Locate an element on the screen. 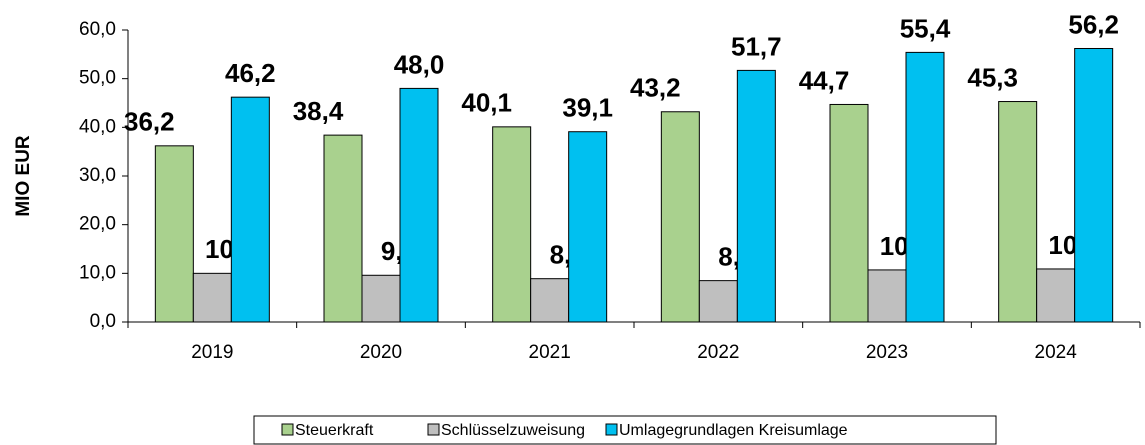 This screenshot has width=1145, height=445. value-label: 45,3 is located at coordinates (992, 77).